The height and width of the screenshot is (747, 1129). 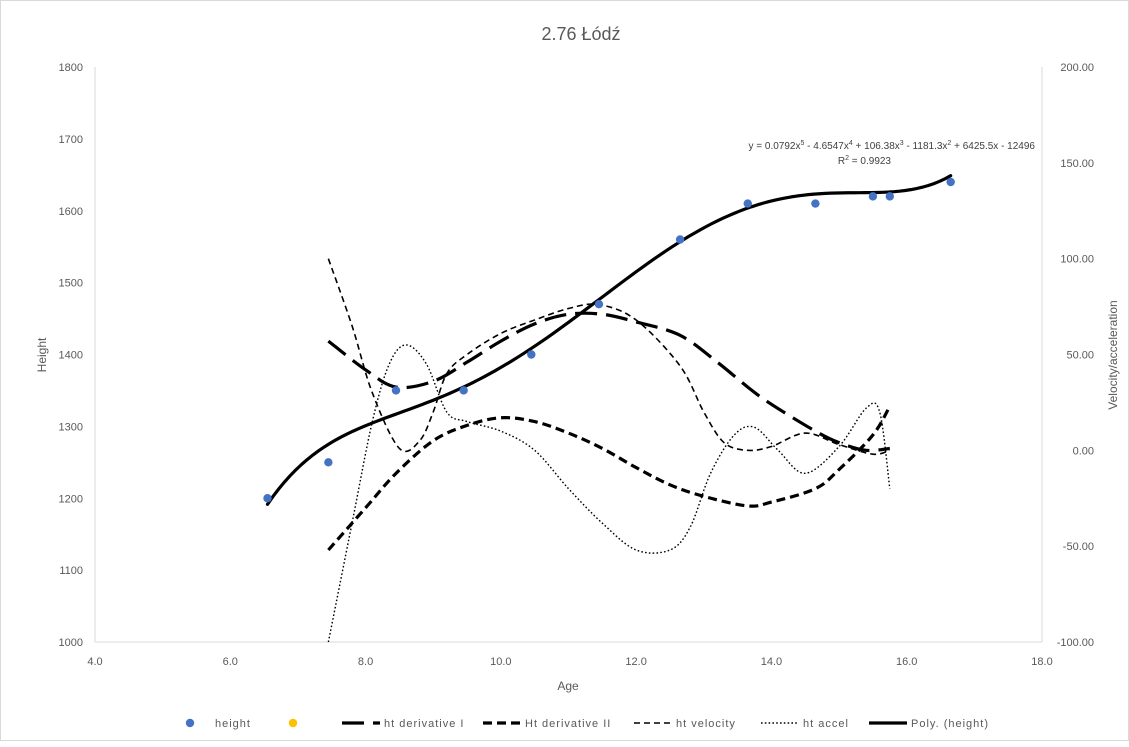 What do you see at coordinates (1041, 662) in the screenshot?
I see `x-tick-label: 18.0` at bounding box center [1041, 662].